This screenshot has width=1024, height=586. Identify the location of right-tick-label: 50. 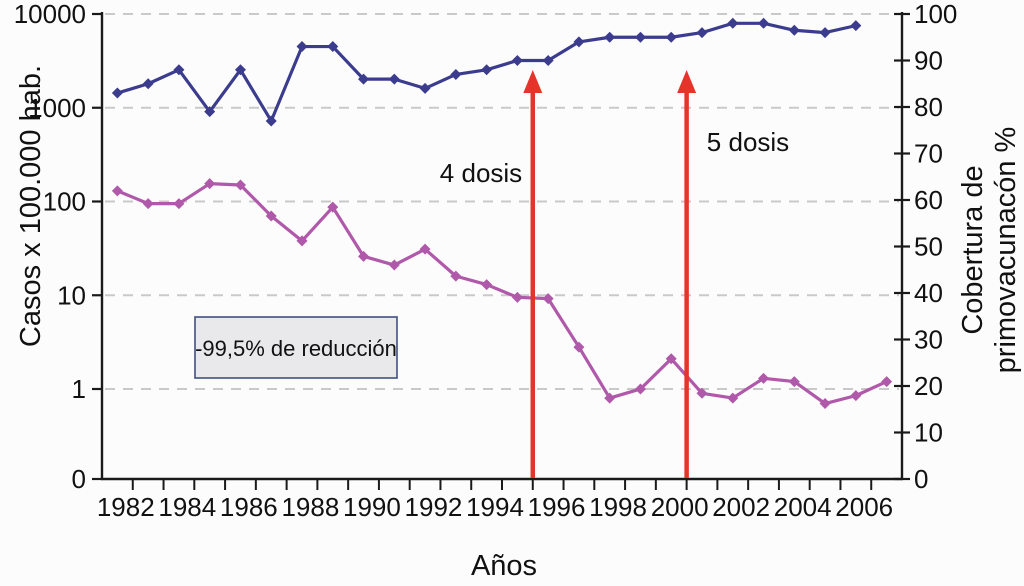
(928, 247).